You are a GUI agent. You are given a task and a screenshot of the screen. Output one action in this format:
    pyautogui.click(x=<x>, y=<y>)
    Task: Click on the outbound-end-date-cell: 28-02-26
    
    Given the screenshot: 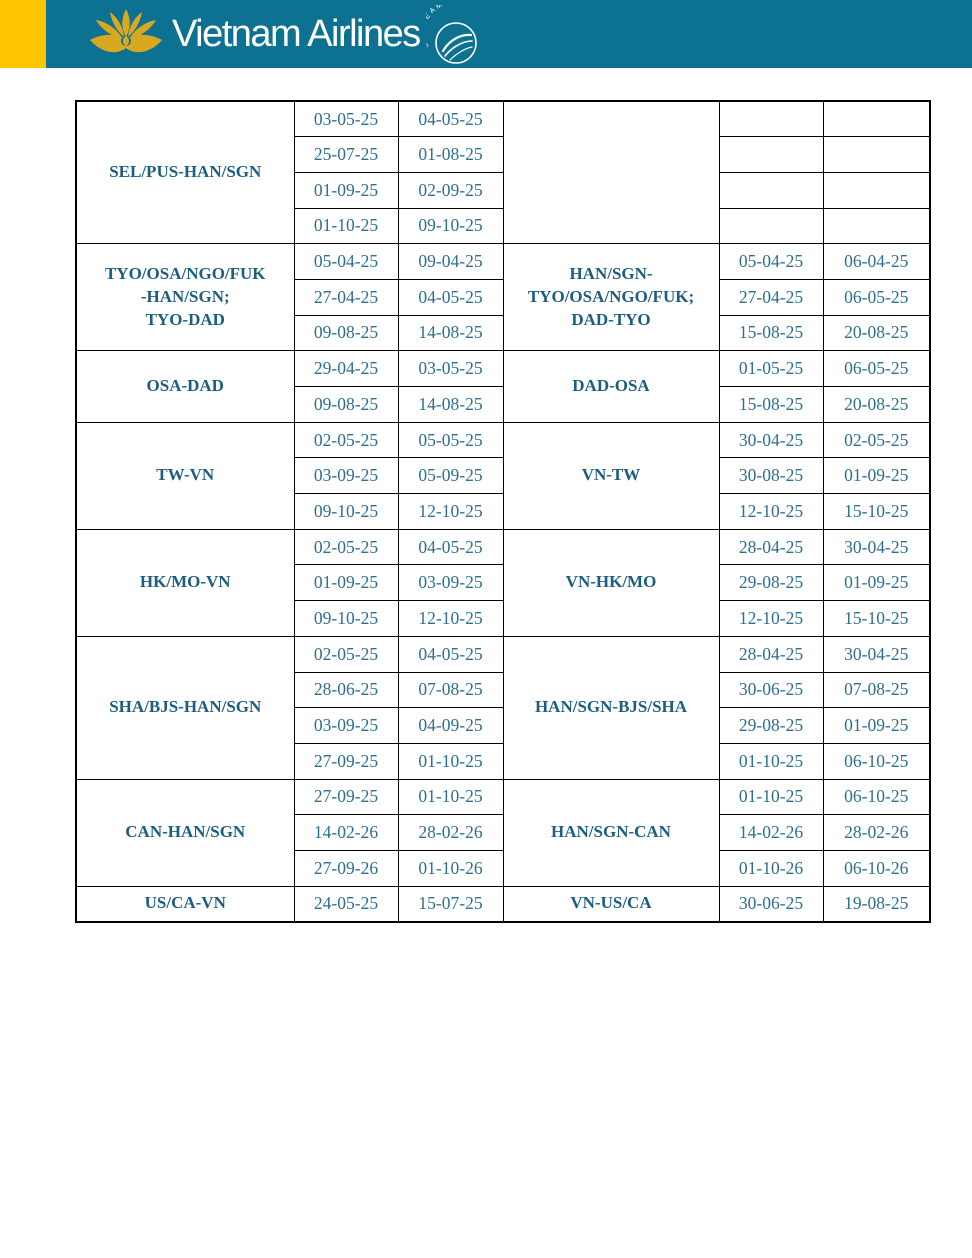 What is the action you would take?
    pyautogui.click(x=450, y=832)
    